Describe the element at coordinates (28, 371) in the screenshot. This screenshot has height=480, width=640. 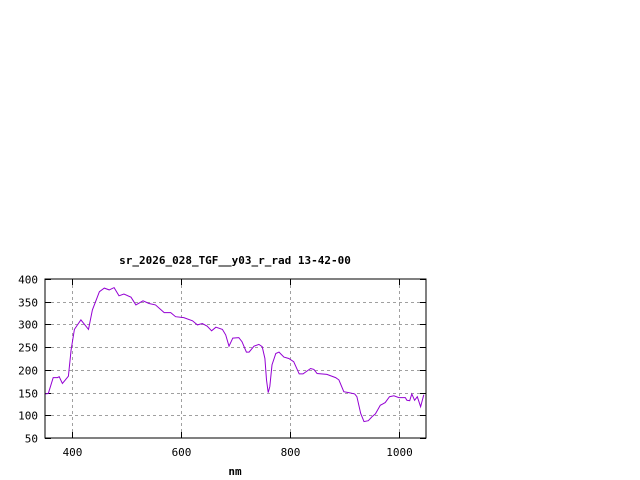
I see `y-tick-label: 200` at that location.